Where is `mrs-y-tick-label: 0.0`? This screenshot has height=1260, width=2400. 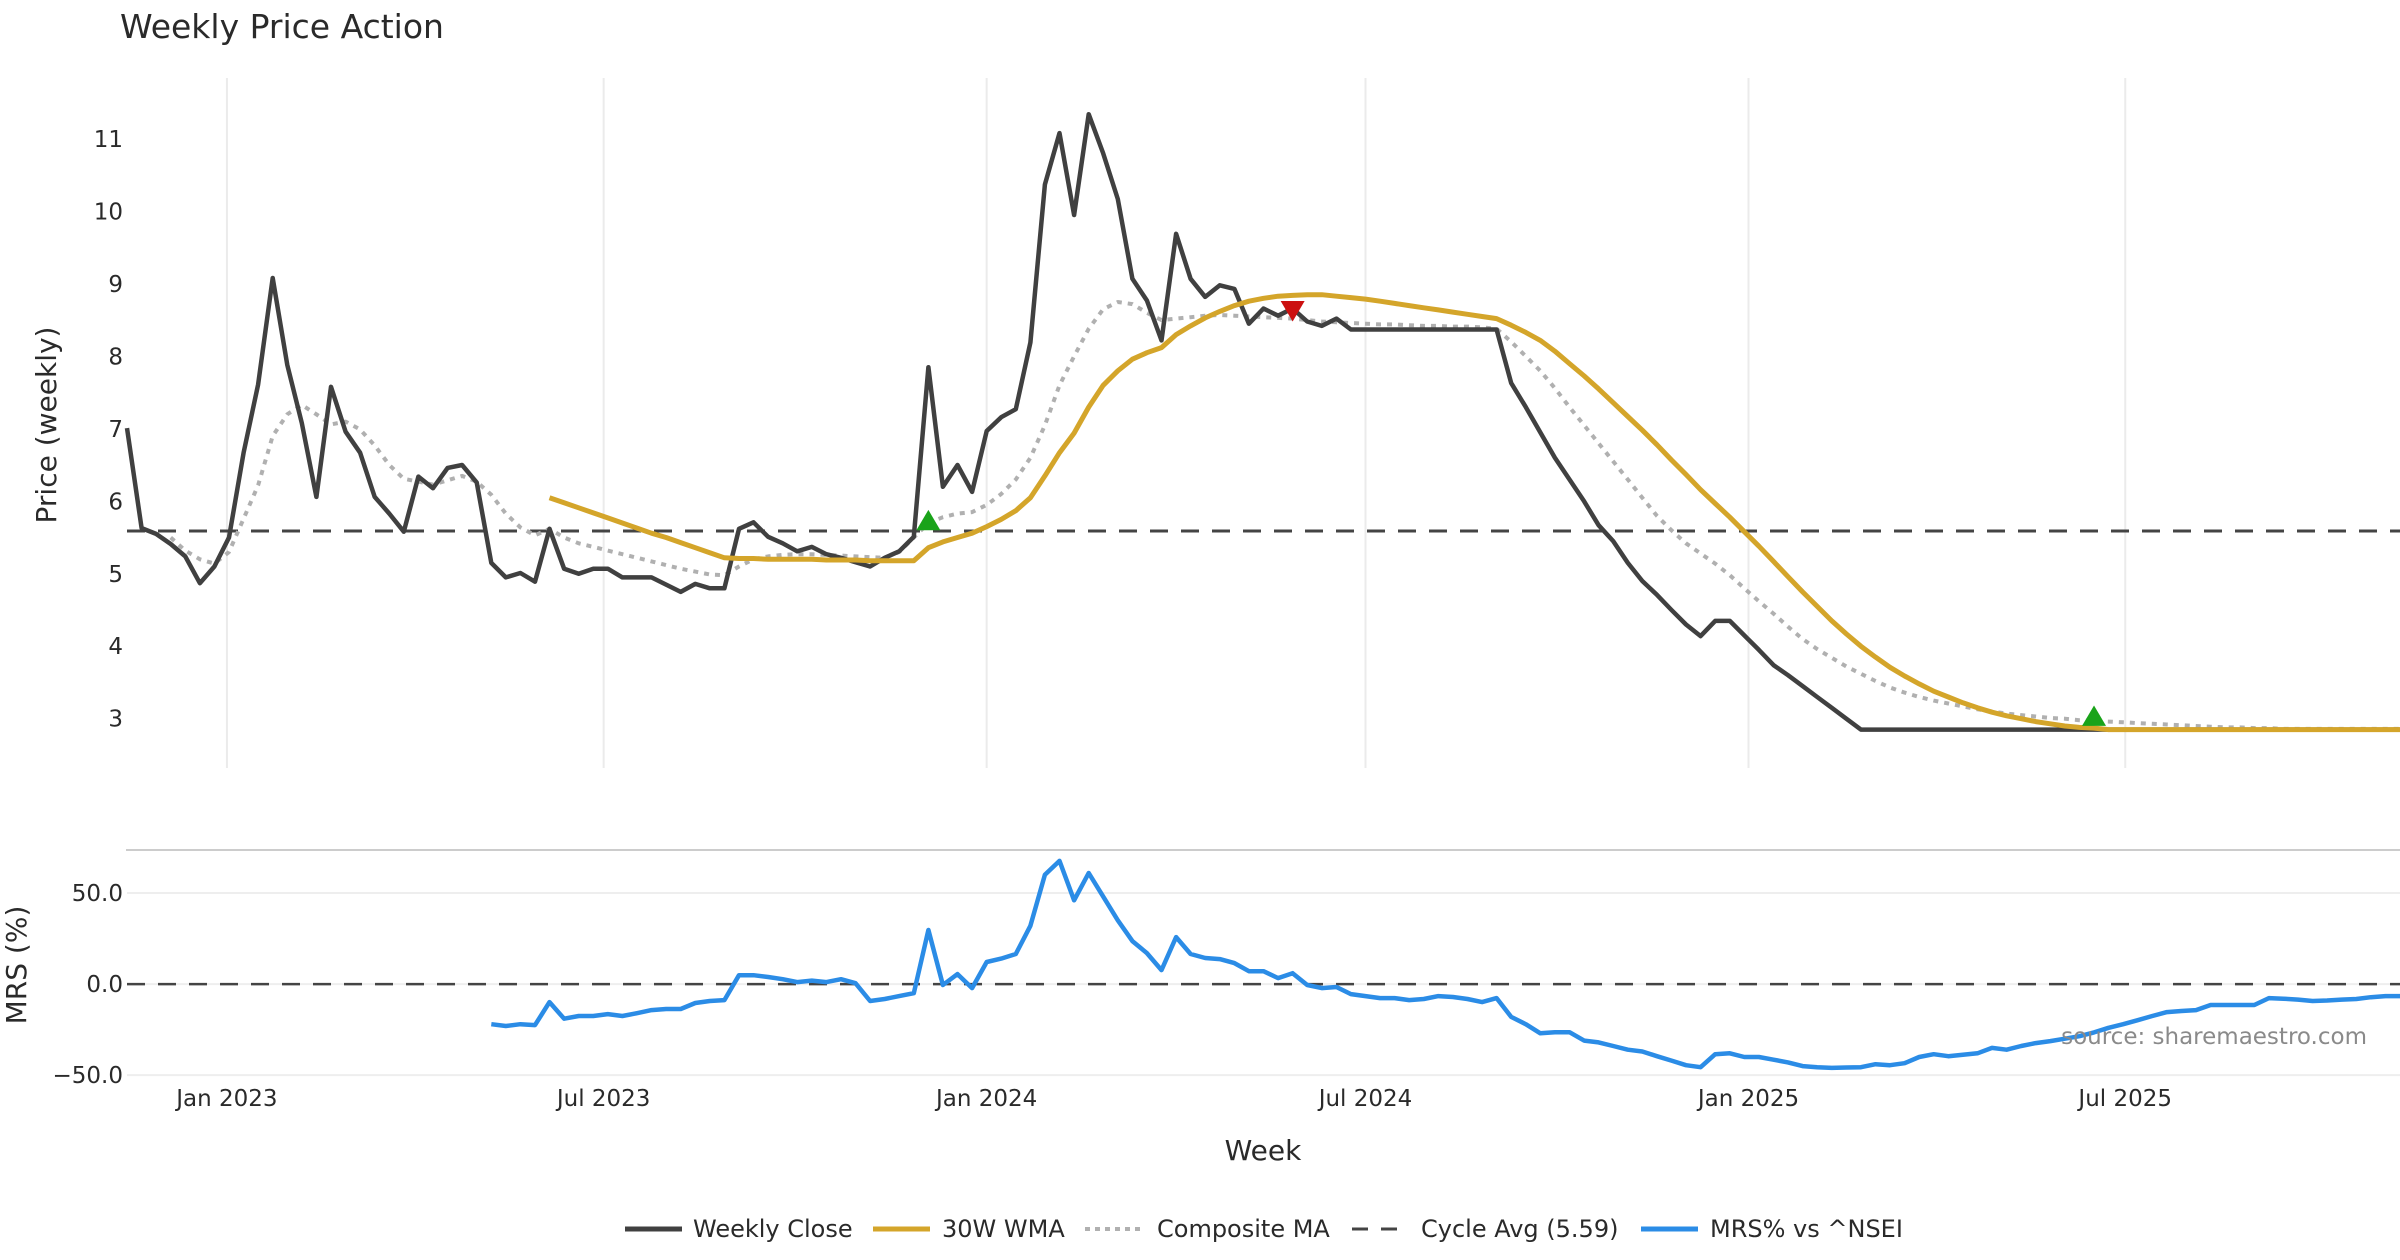
mrs-y-tick-label: 0.0 is located at coordinates (104, 985).